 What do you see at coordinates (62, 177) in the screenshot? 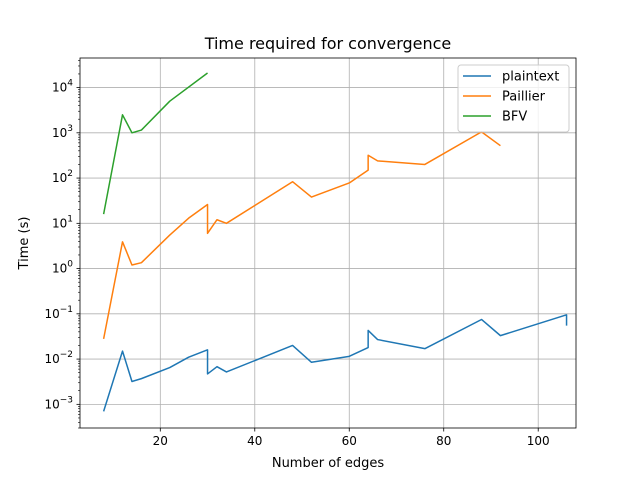
I see `y-tick-label: 10²` at bounding box center [62, 177].